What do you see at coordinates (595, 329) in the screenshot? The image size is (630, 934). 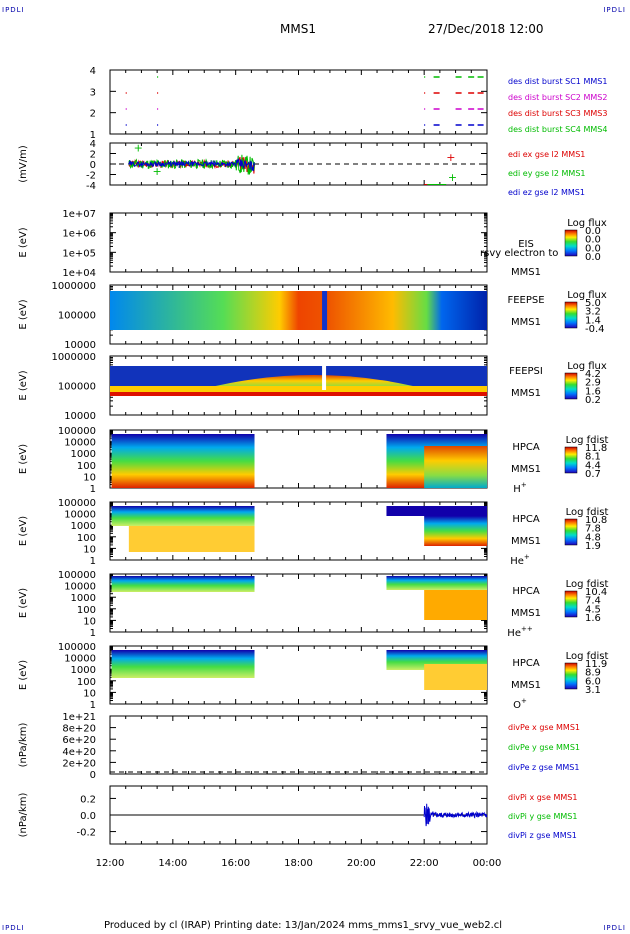 I see `feepse-cbar-tick: -0.4` at bounding box center [595, 329].